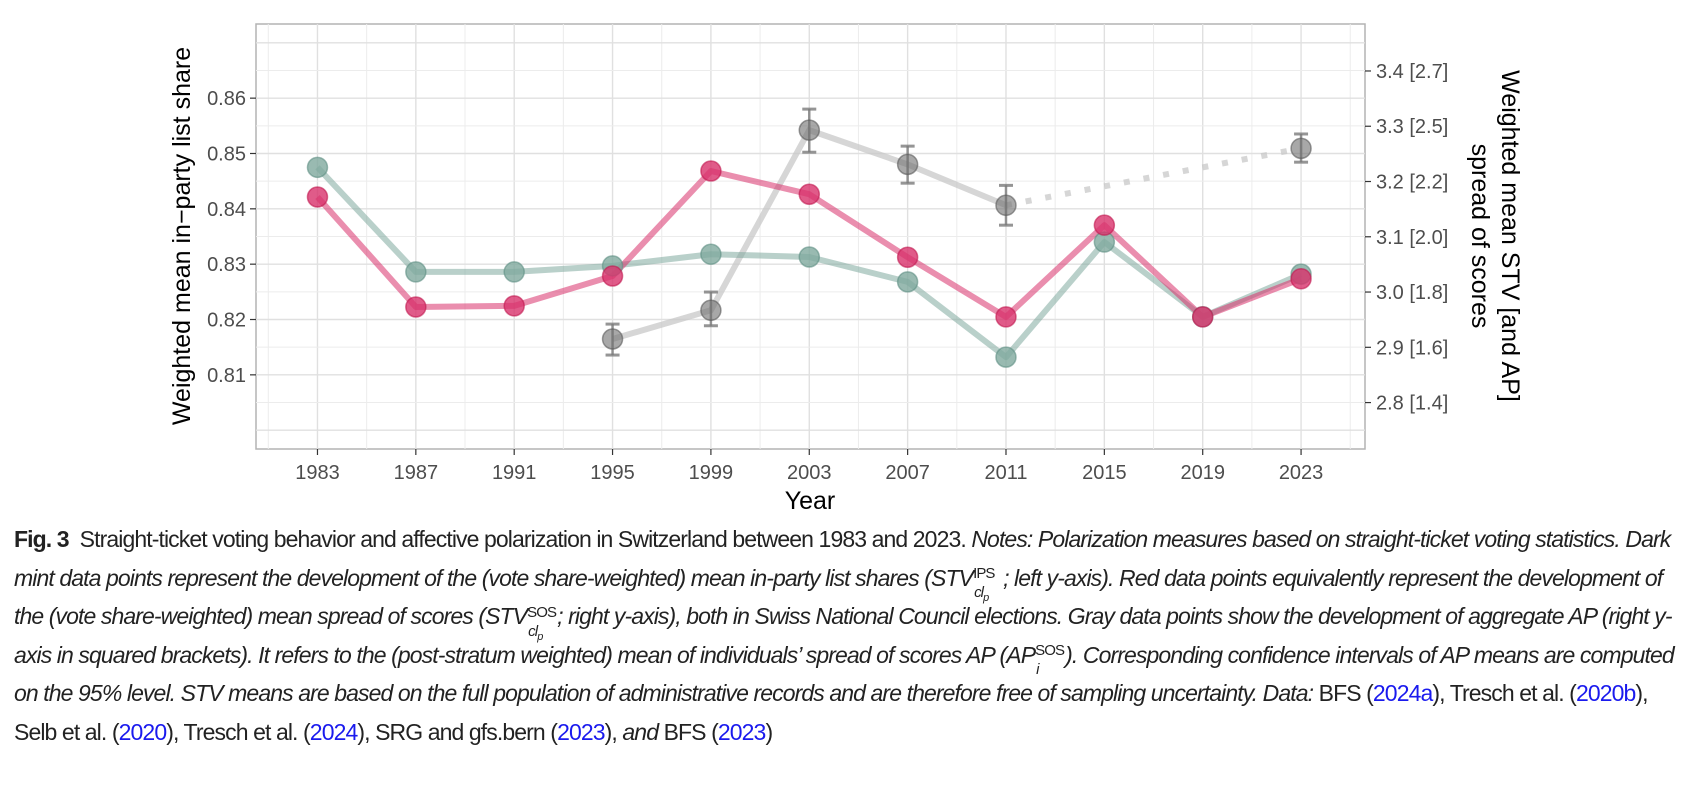  I want to click on superscript: IPS, so click(984, 574).